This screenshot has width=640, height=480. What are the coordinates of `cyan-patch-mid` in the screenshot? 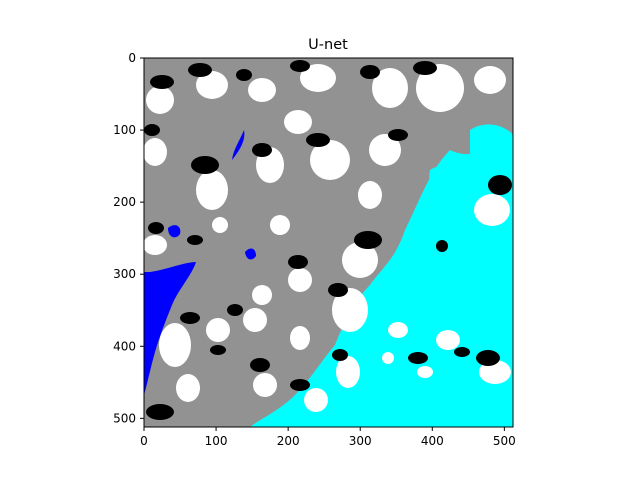 It's located at (452, 183).